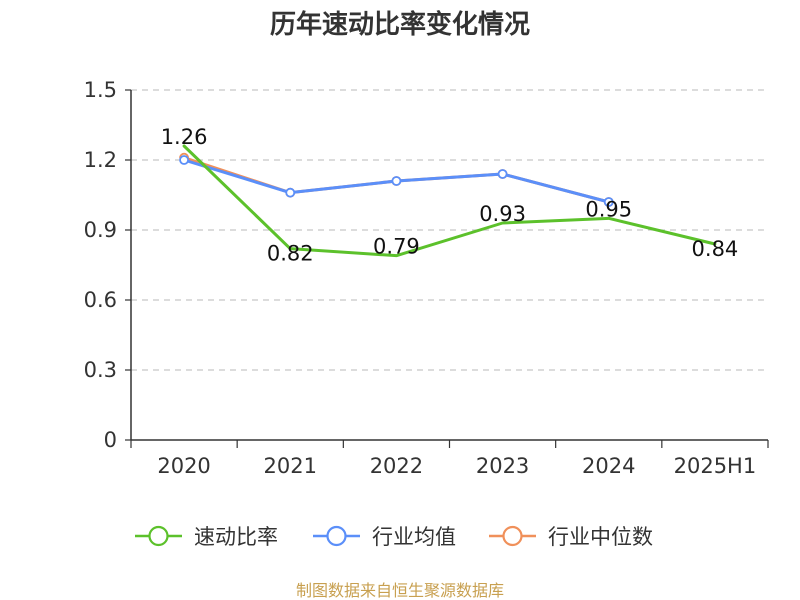 The width and height of the screenshot is (800, 600). Describe the element at coordinates (236, 537) in the screenshot. I see `legend-label: 速动比率` at that location.